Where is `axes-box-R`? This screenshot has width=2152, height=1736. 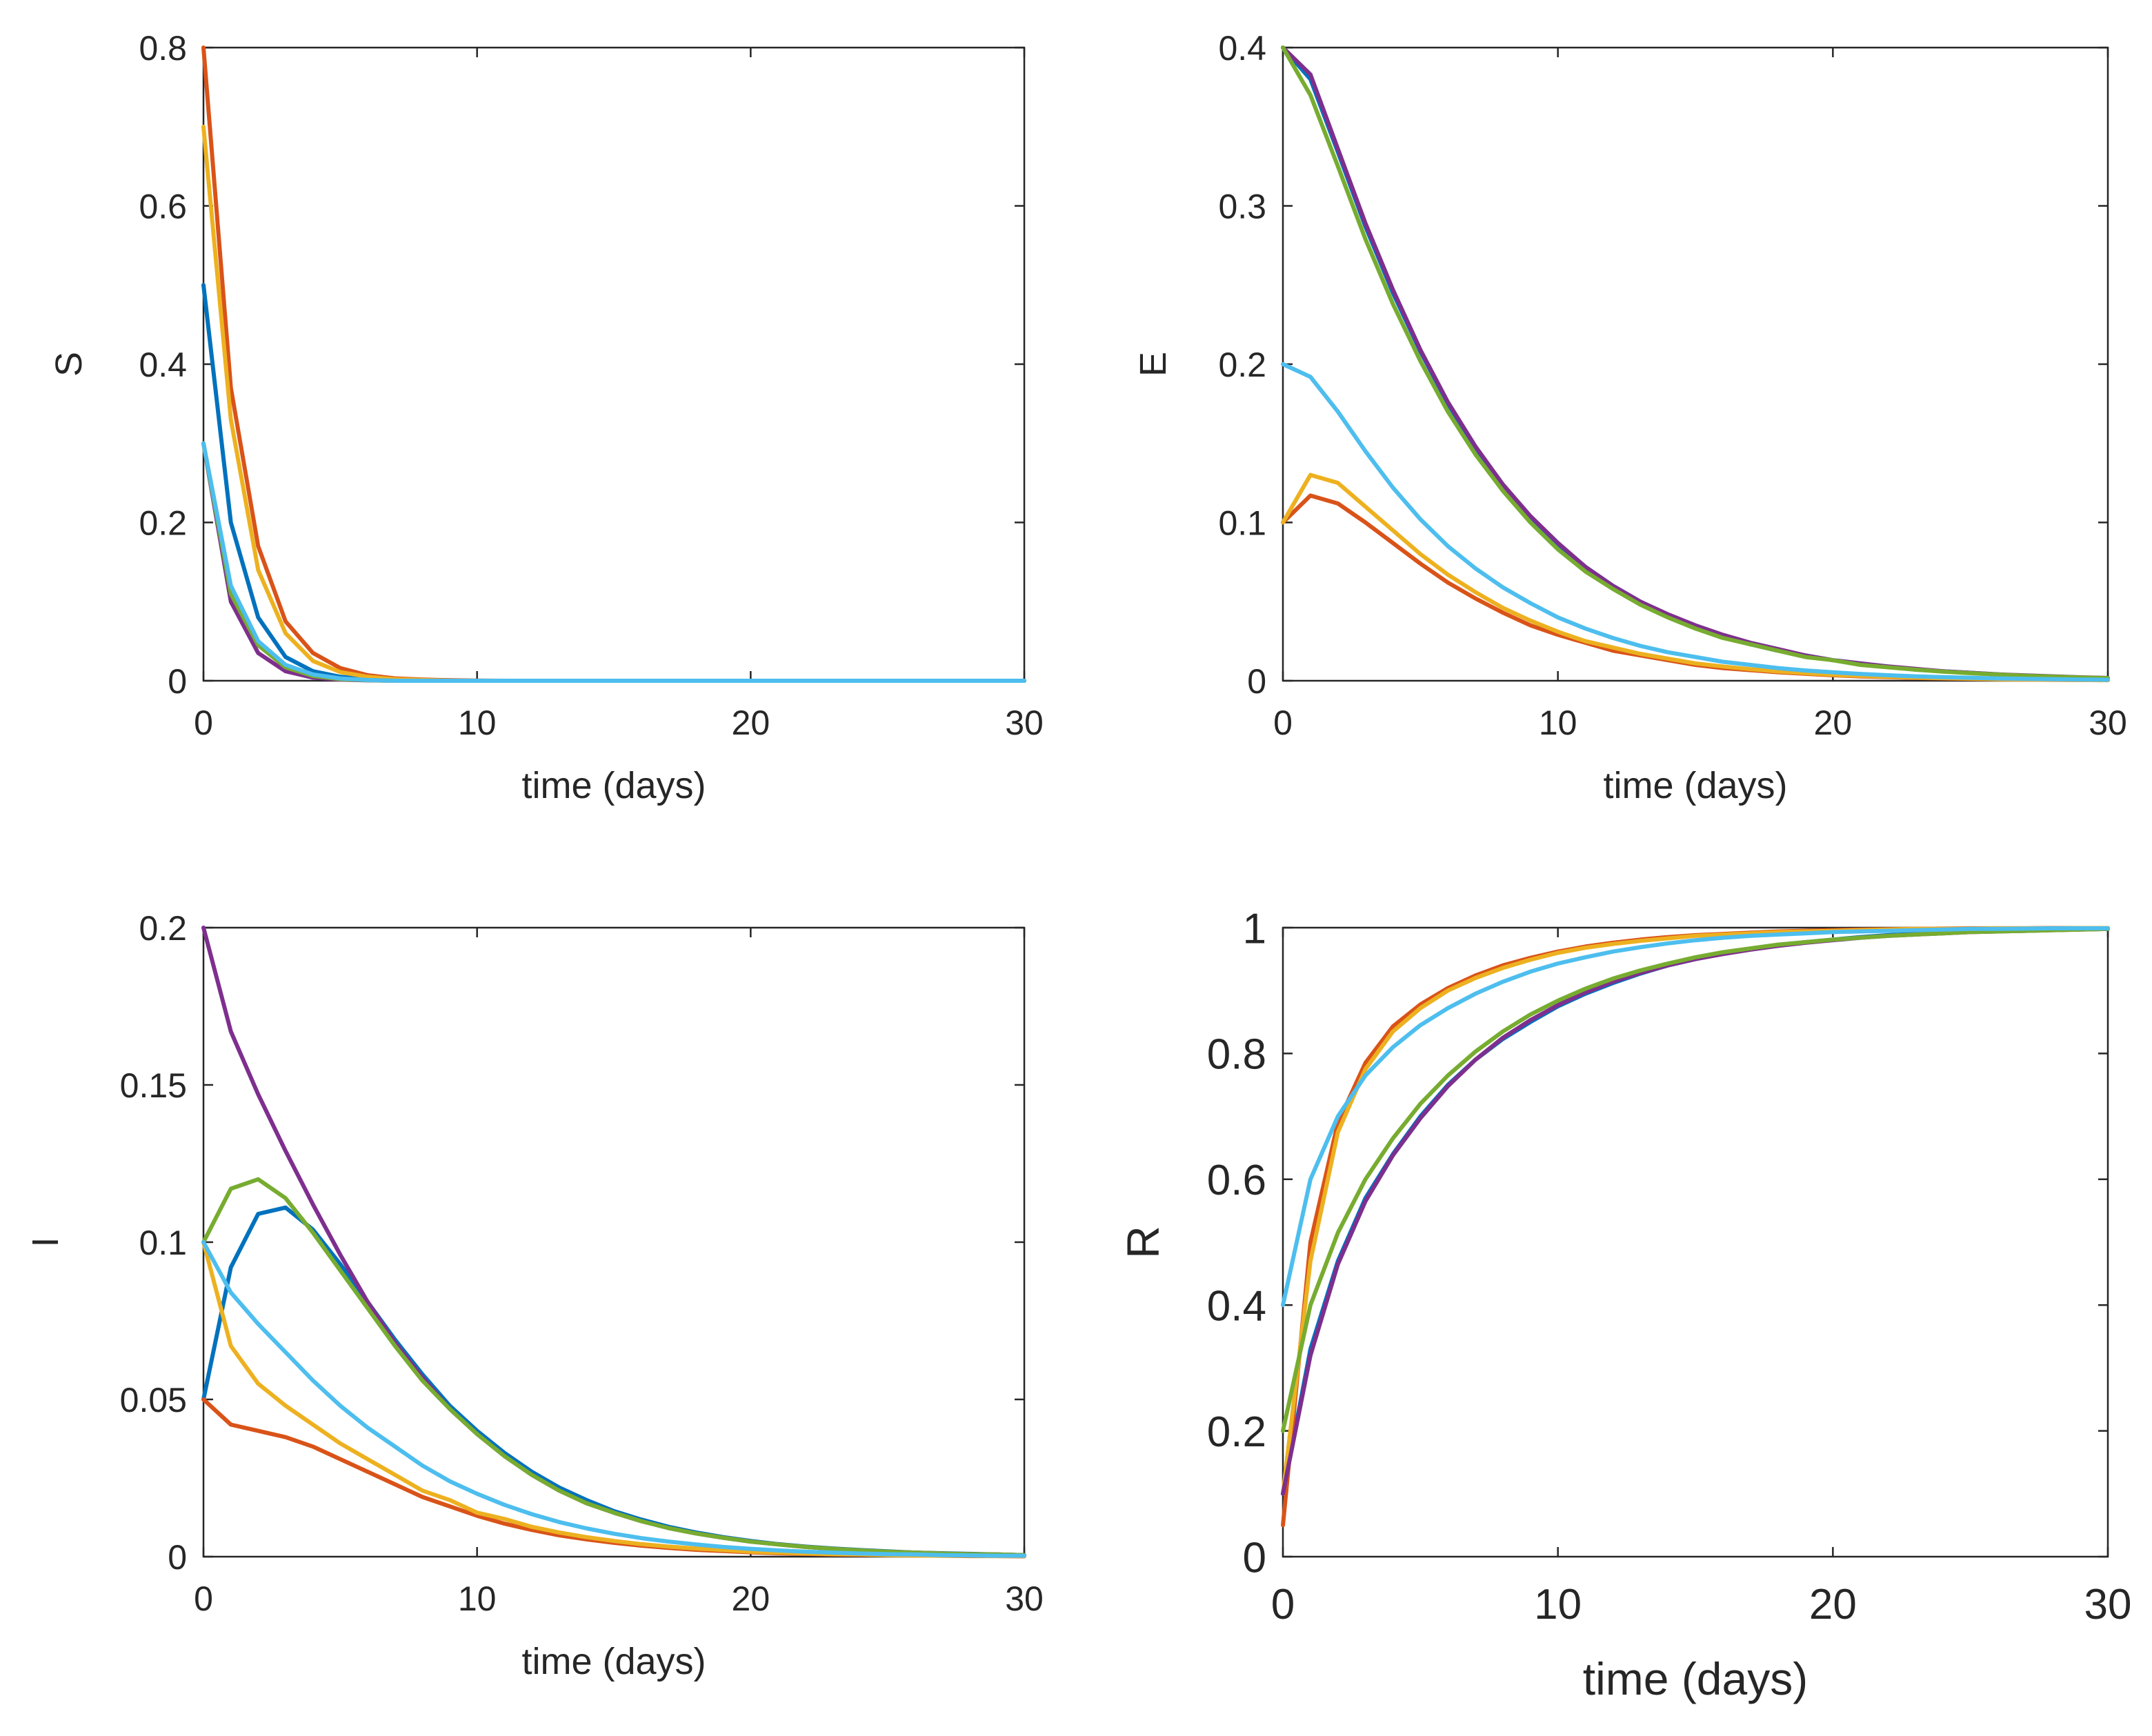 axes-box-R is located at coordinates (1695, 1242).